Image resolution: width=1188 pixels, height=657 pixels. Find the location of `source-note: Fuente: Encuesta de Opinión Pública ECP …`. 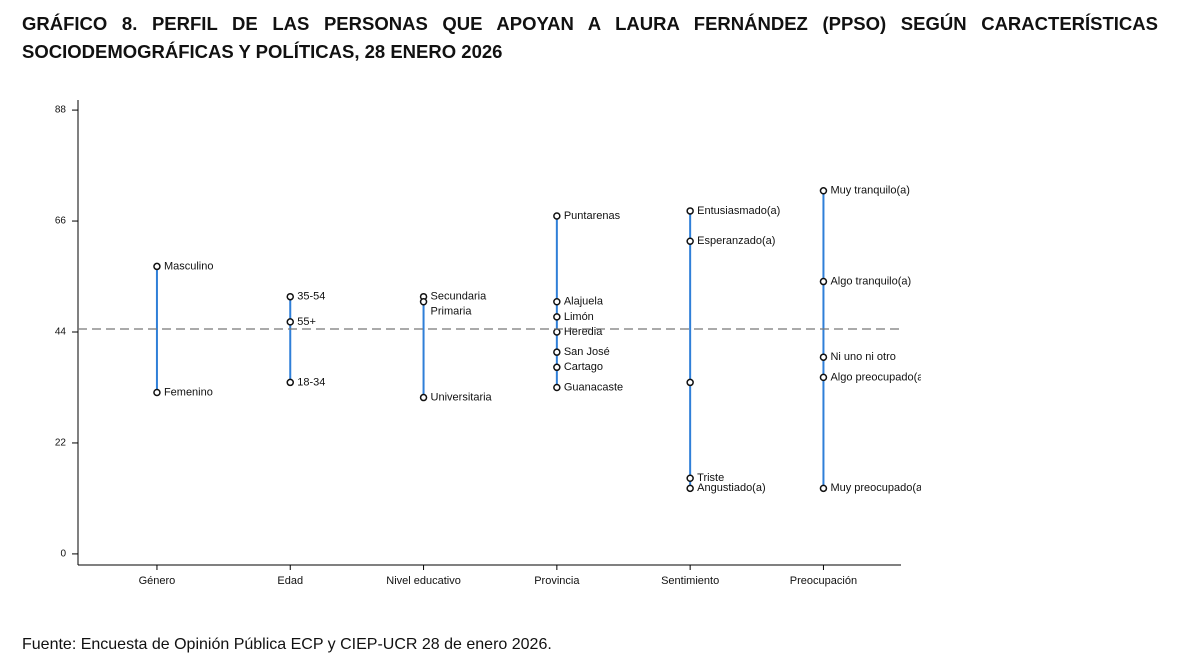

source-note: Fuente: Encuesta de Opinión Pública ECP … is located at coordinates (287, 644).